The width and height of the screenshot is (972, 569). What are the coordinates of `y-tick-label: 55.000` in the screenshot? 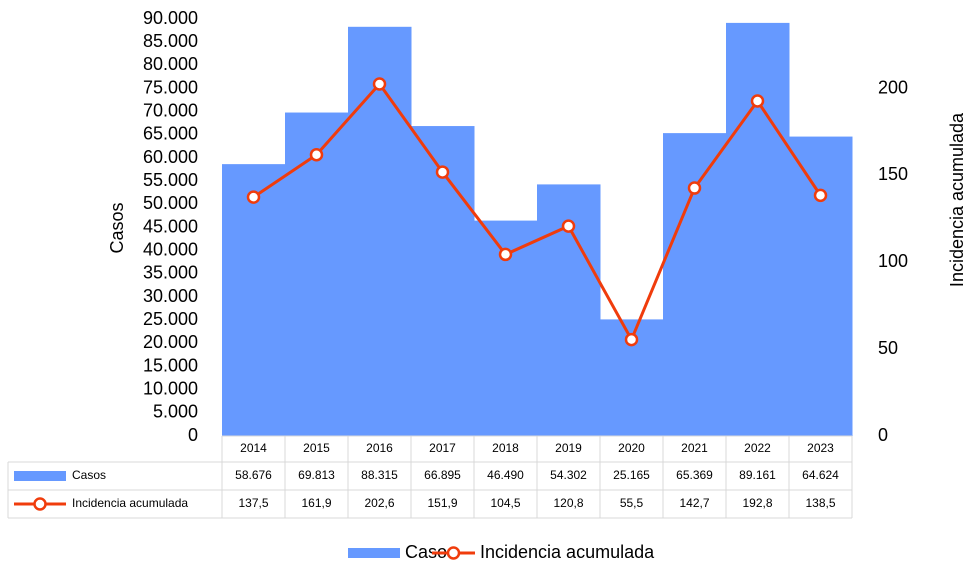 It's located at (170, 180).